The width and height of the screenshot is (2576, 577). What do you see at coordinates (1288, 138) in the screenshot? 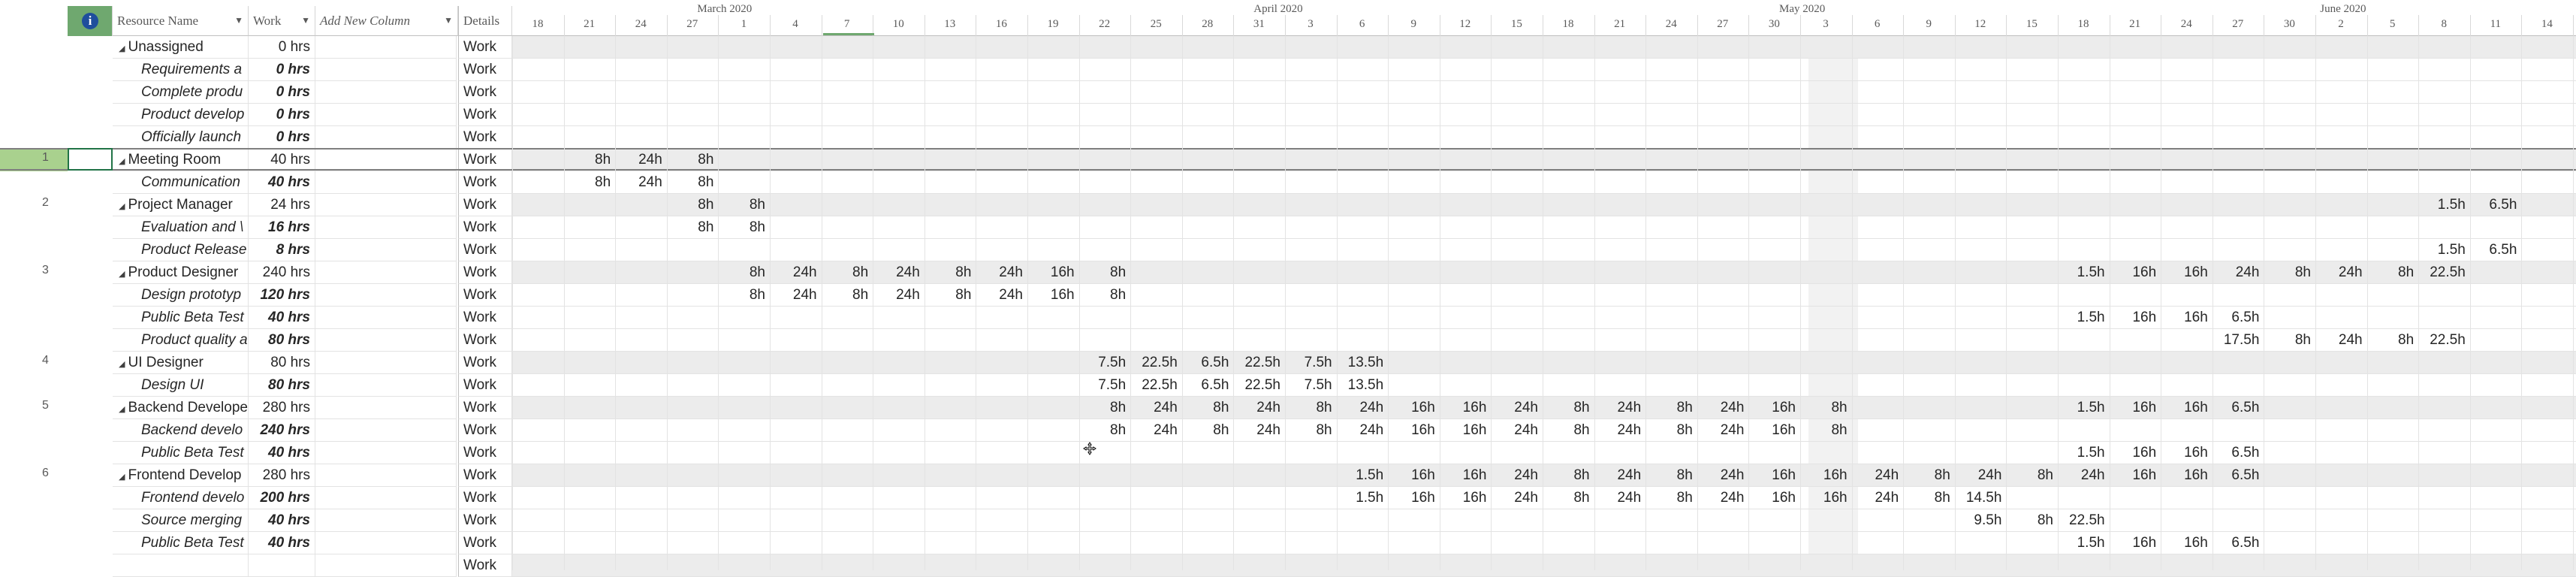
I see `assignment-row: Officially launch 0 hrs Work` at bounding box center [1288, 138].